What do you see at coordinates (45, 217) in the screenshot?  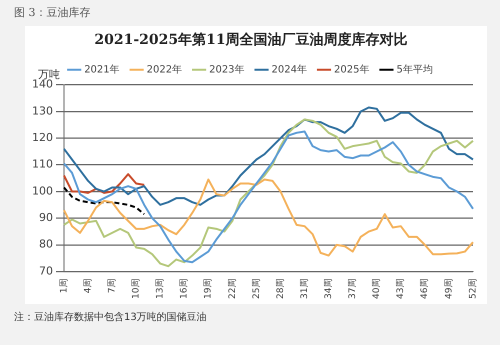 I see `y-tick-label: 90` at bounding box center [45, 217].